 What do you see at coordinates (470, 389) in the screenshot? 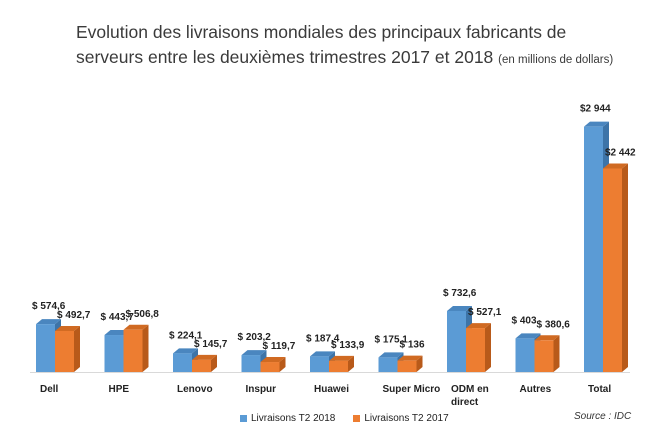
I see `category-label-odm-en-direct-line1: ODM en` at bounding box center [470, 389].